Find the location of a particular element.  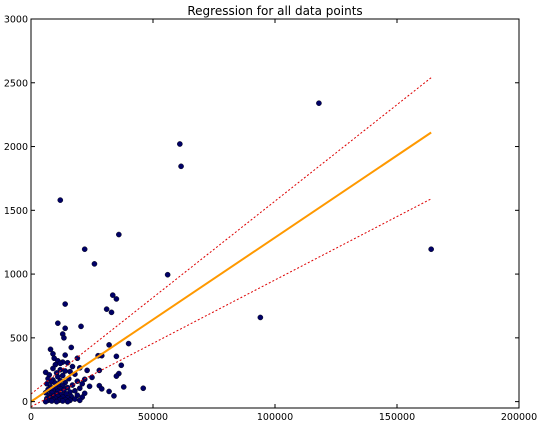

x-tick-label: 200000 is located at coordinates (519, 417).